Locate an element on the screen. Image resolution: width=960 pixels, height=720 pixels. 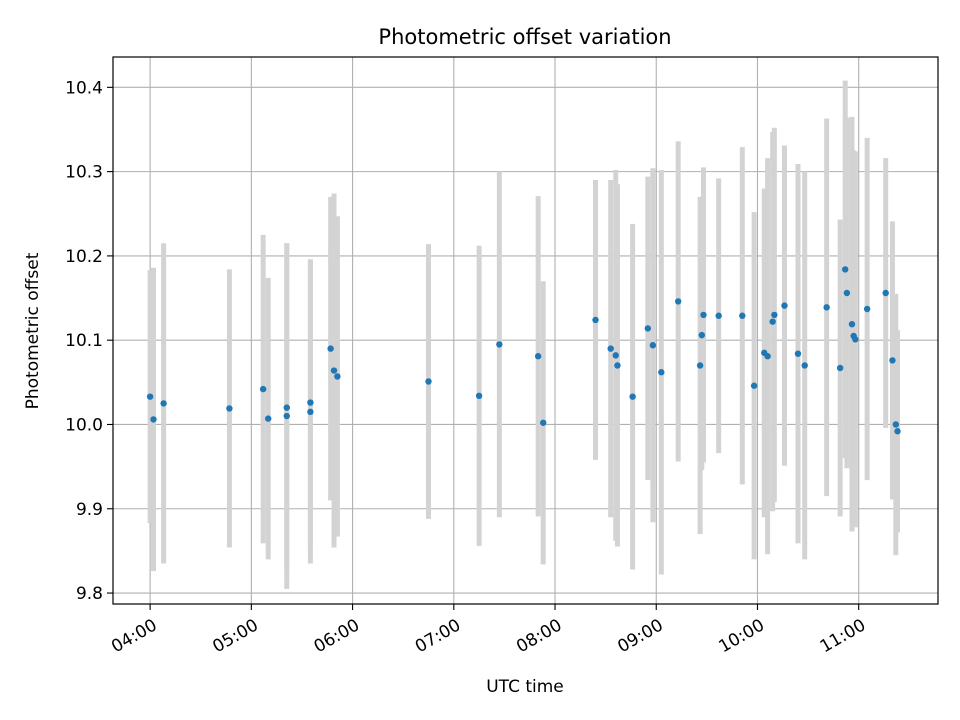
x-axis-label: UTC time is located at coordinates (525, 687).